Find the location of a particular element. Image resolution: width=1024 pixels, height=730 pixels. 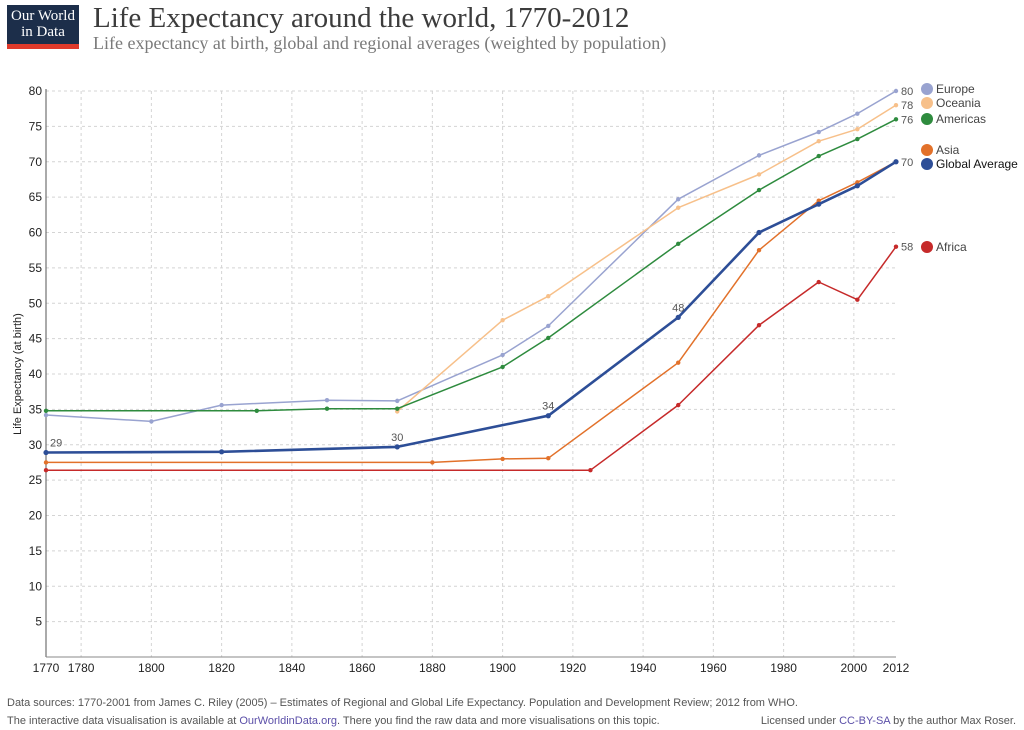

owid-link: OurWorldinData.org is located at coordinates (288, 721).